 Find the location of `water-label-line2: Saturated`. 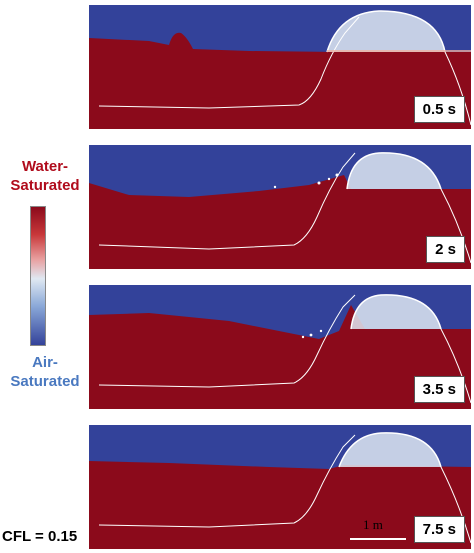

water-label-line2: Saturated is located at coordinates (45, 185).